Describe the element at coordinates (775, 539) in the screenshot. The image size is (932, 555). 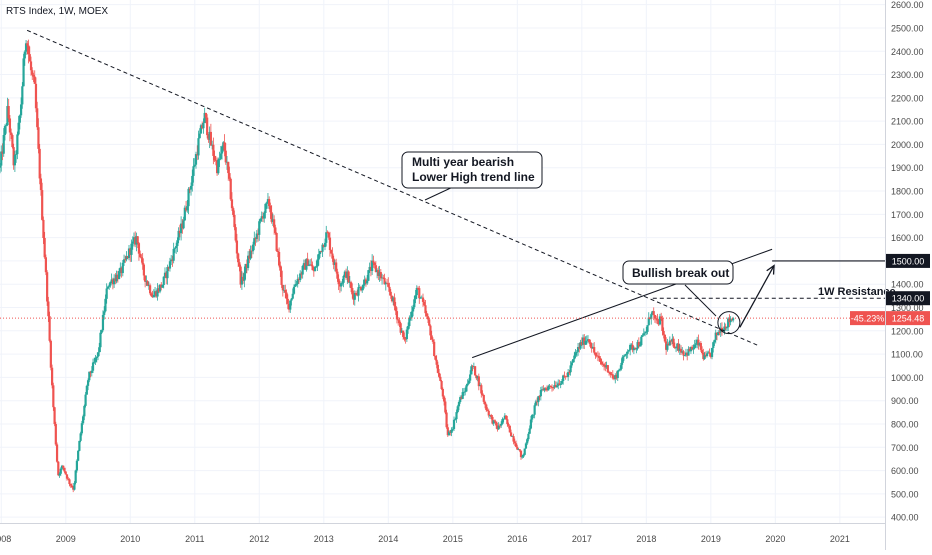
I see `x-tick-label: 2020` at that location.